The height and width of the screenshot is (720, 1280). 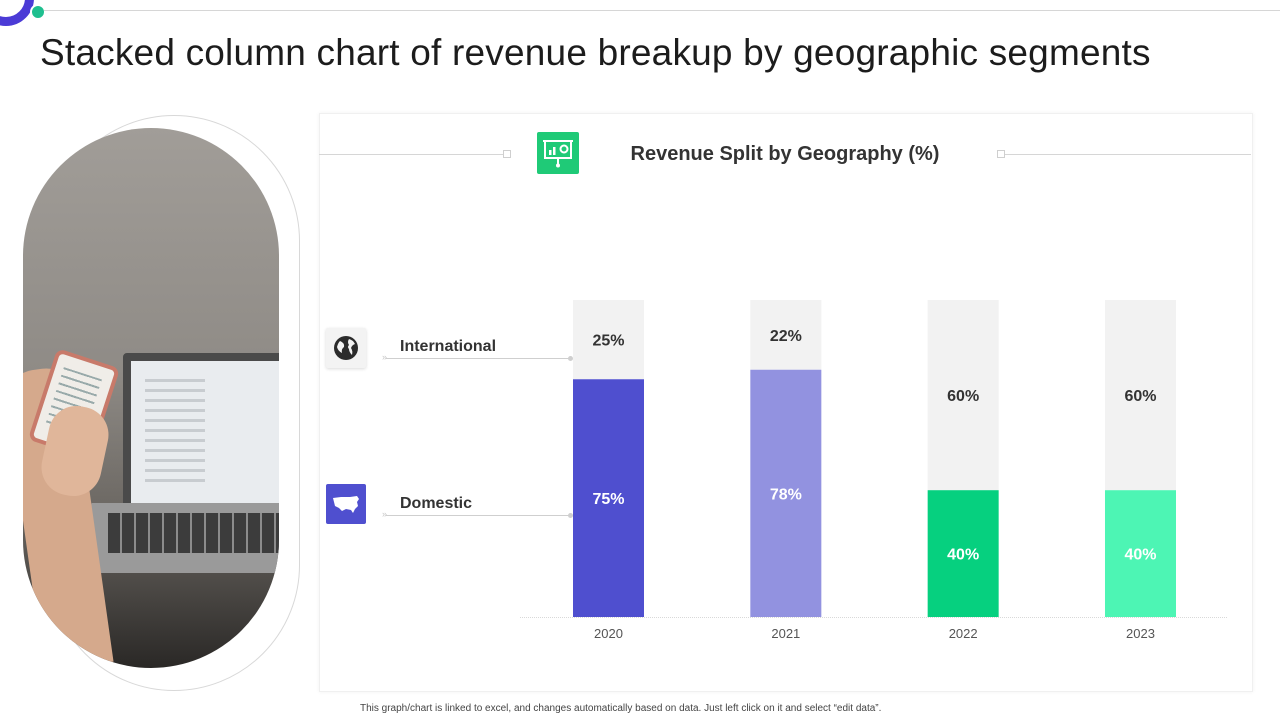 What do you see at coordinates (785, 154) in the screenshot?
I see `chart-title: Revenue Split by Geography (%)` at bounding box center [785, 154].